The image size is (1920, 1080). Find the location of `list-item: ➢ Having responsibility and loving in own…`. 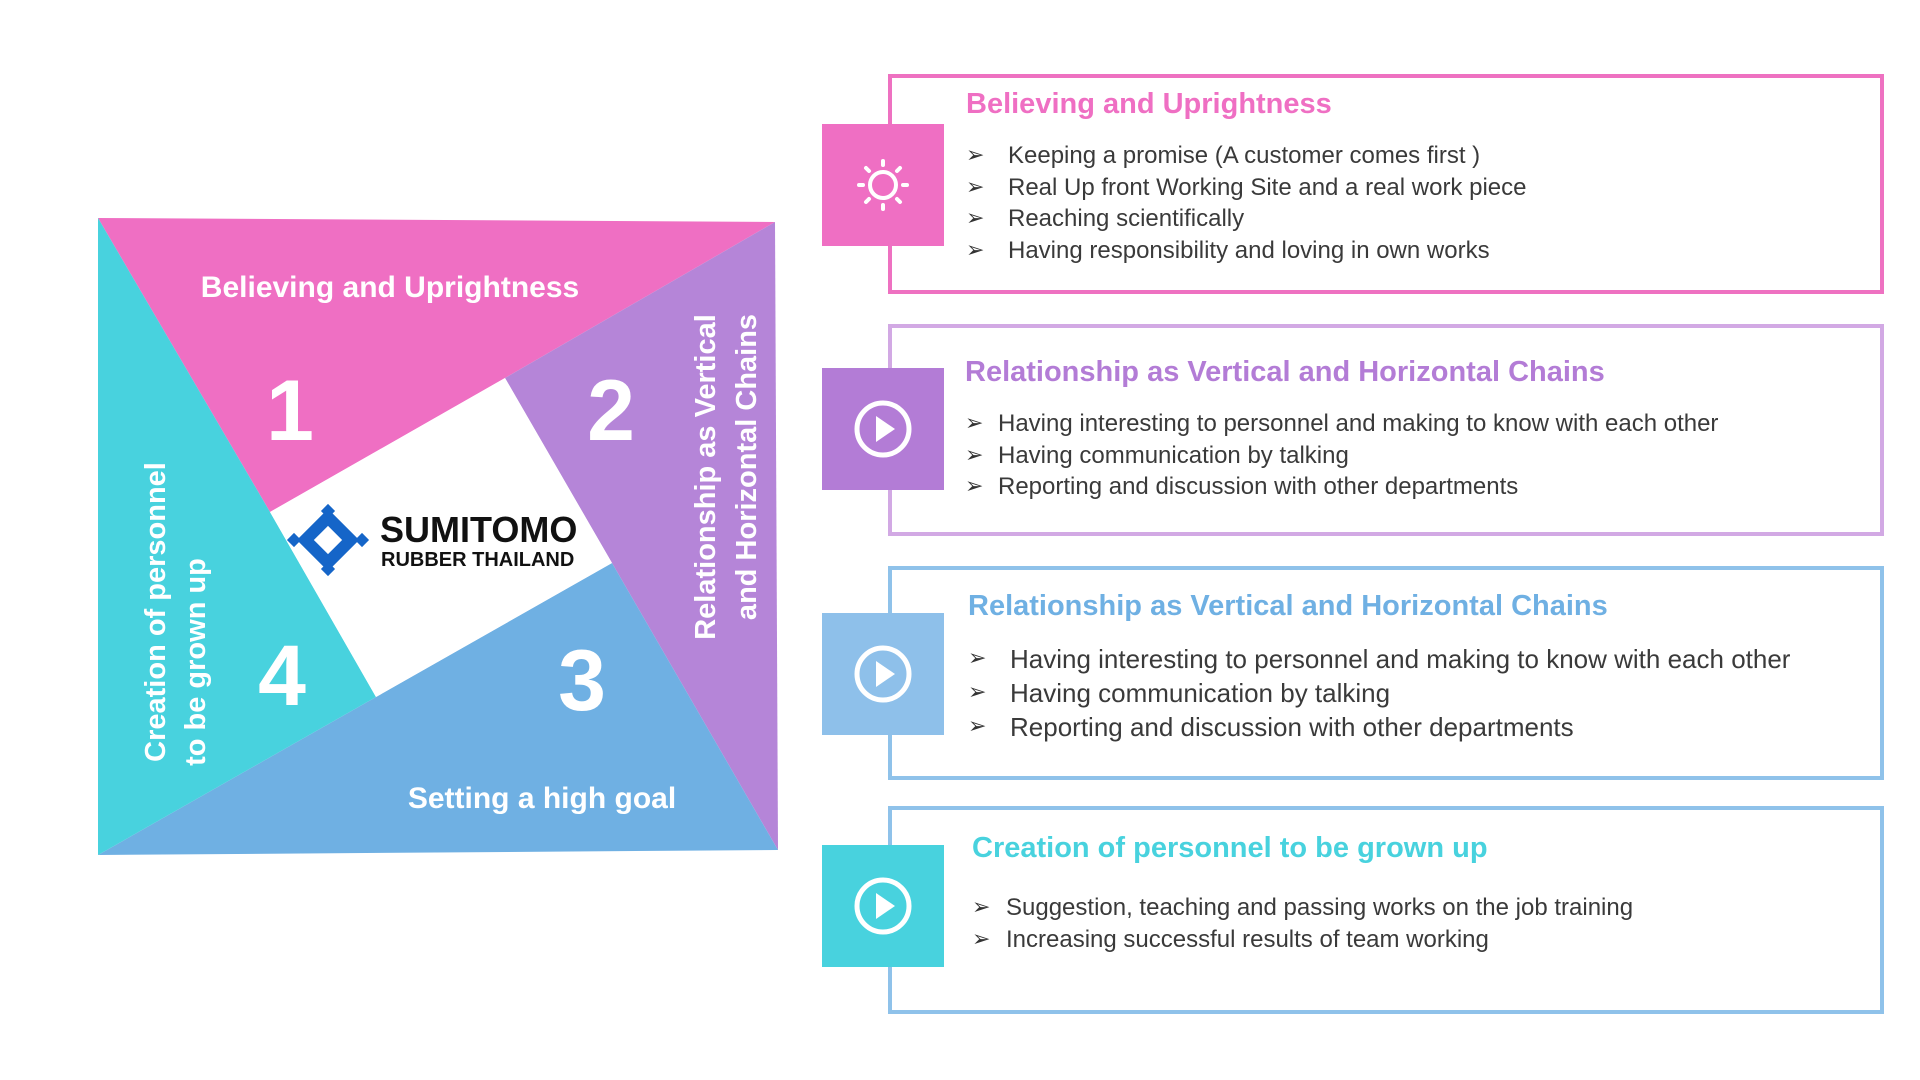

list-item: ➢ Having responsibility and loving in own… is located at coordinates (1246, 251).